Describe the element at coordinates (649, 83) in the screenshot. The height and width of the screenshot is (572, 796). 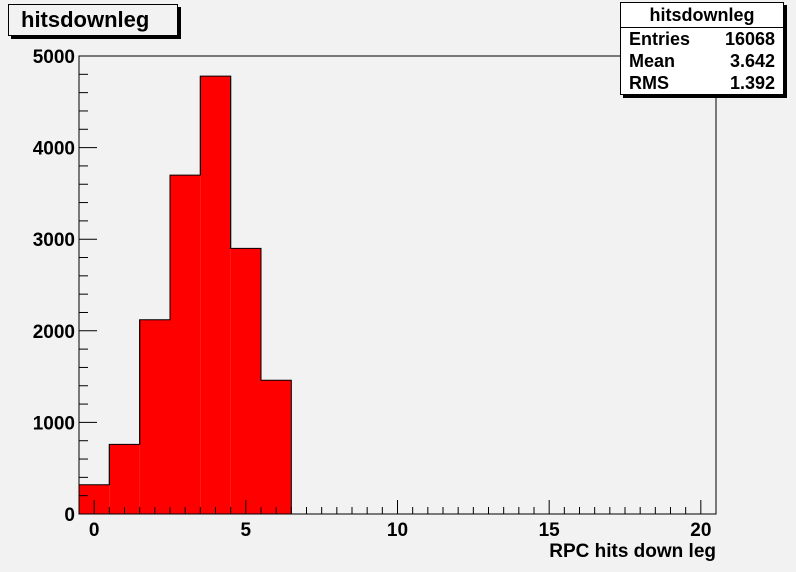
I see `stats-label: RMS` at that location.